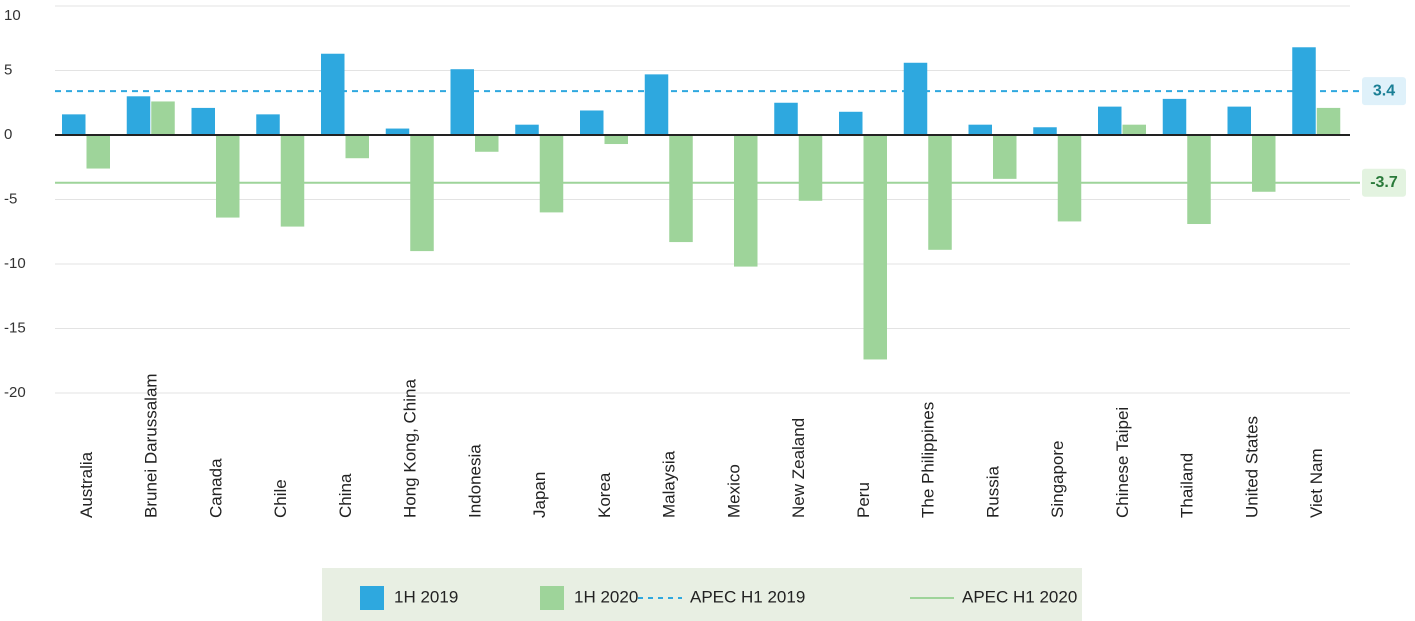 This screenshot has width=1415, height=621. What do you see at coordinates (215, 488) in the screenshot?
I see `x-tick-label: Canada` at bounding box center [215, 488].